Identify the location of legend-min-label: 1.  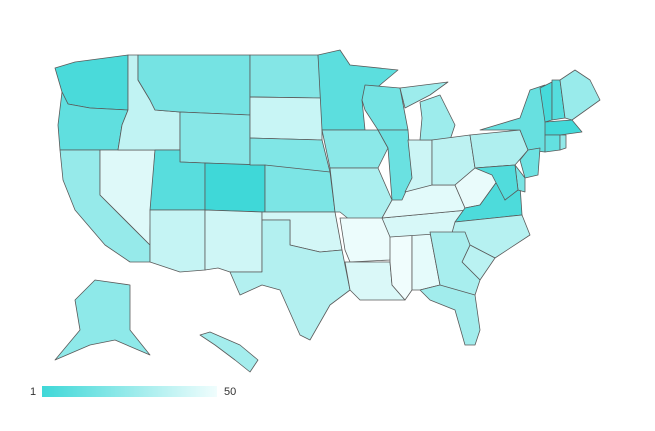
(33, 392).